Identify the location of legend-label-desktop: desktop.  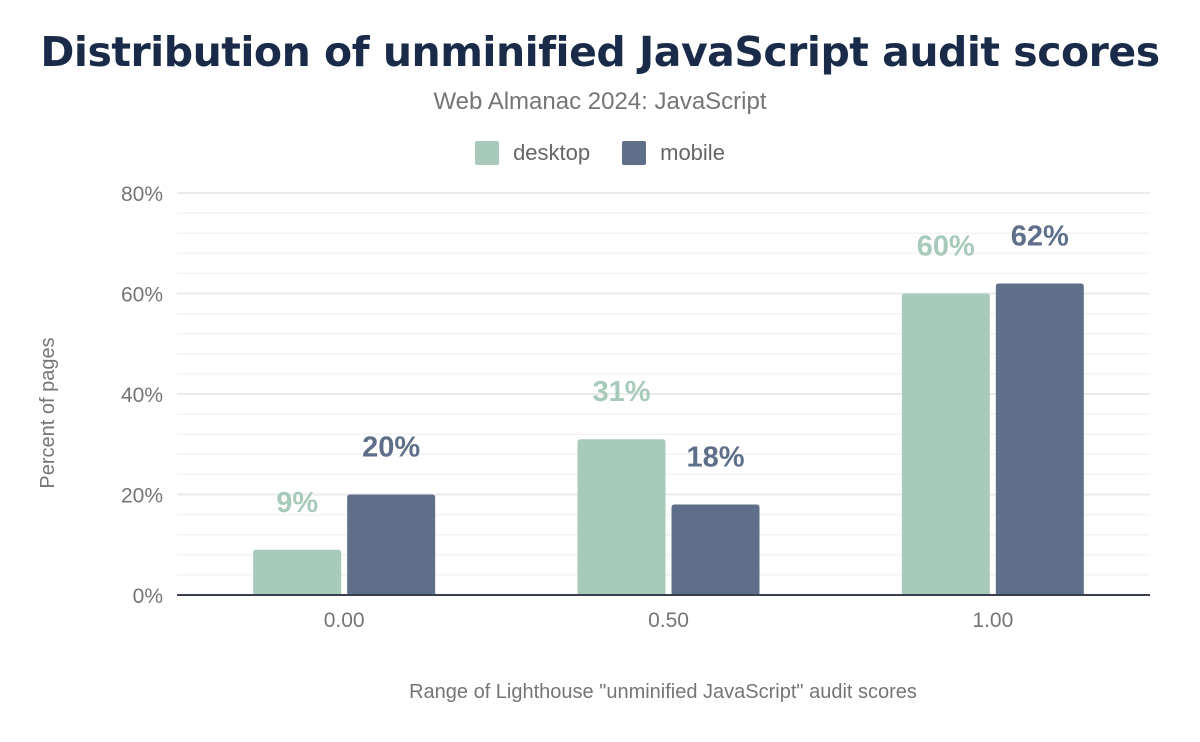
(552, 152).